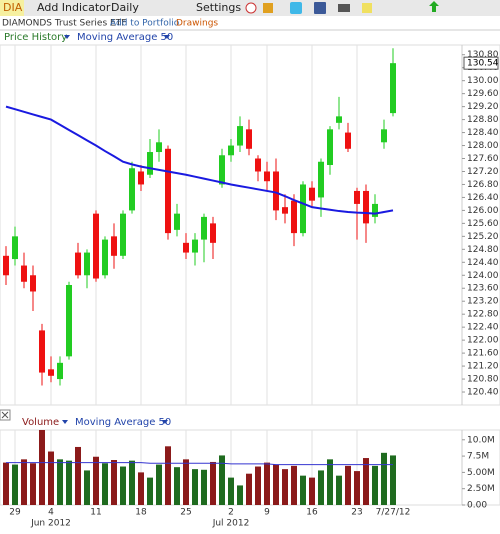  I want to click on y-tick-label: 122.80, so click(483, 315).